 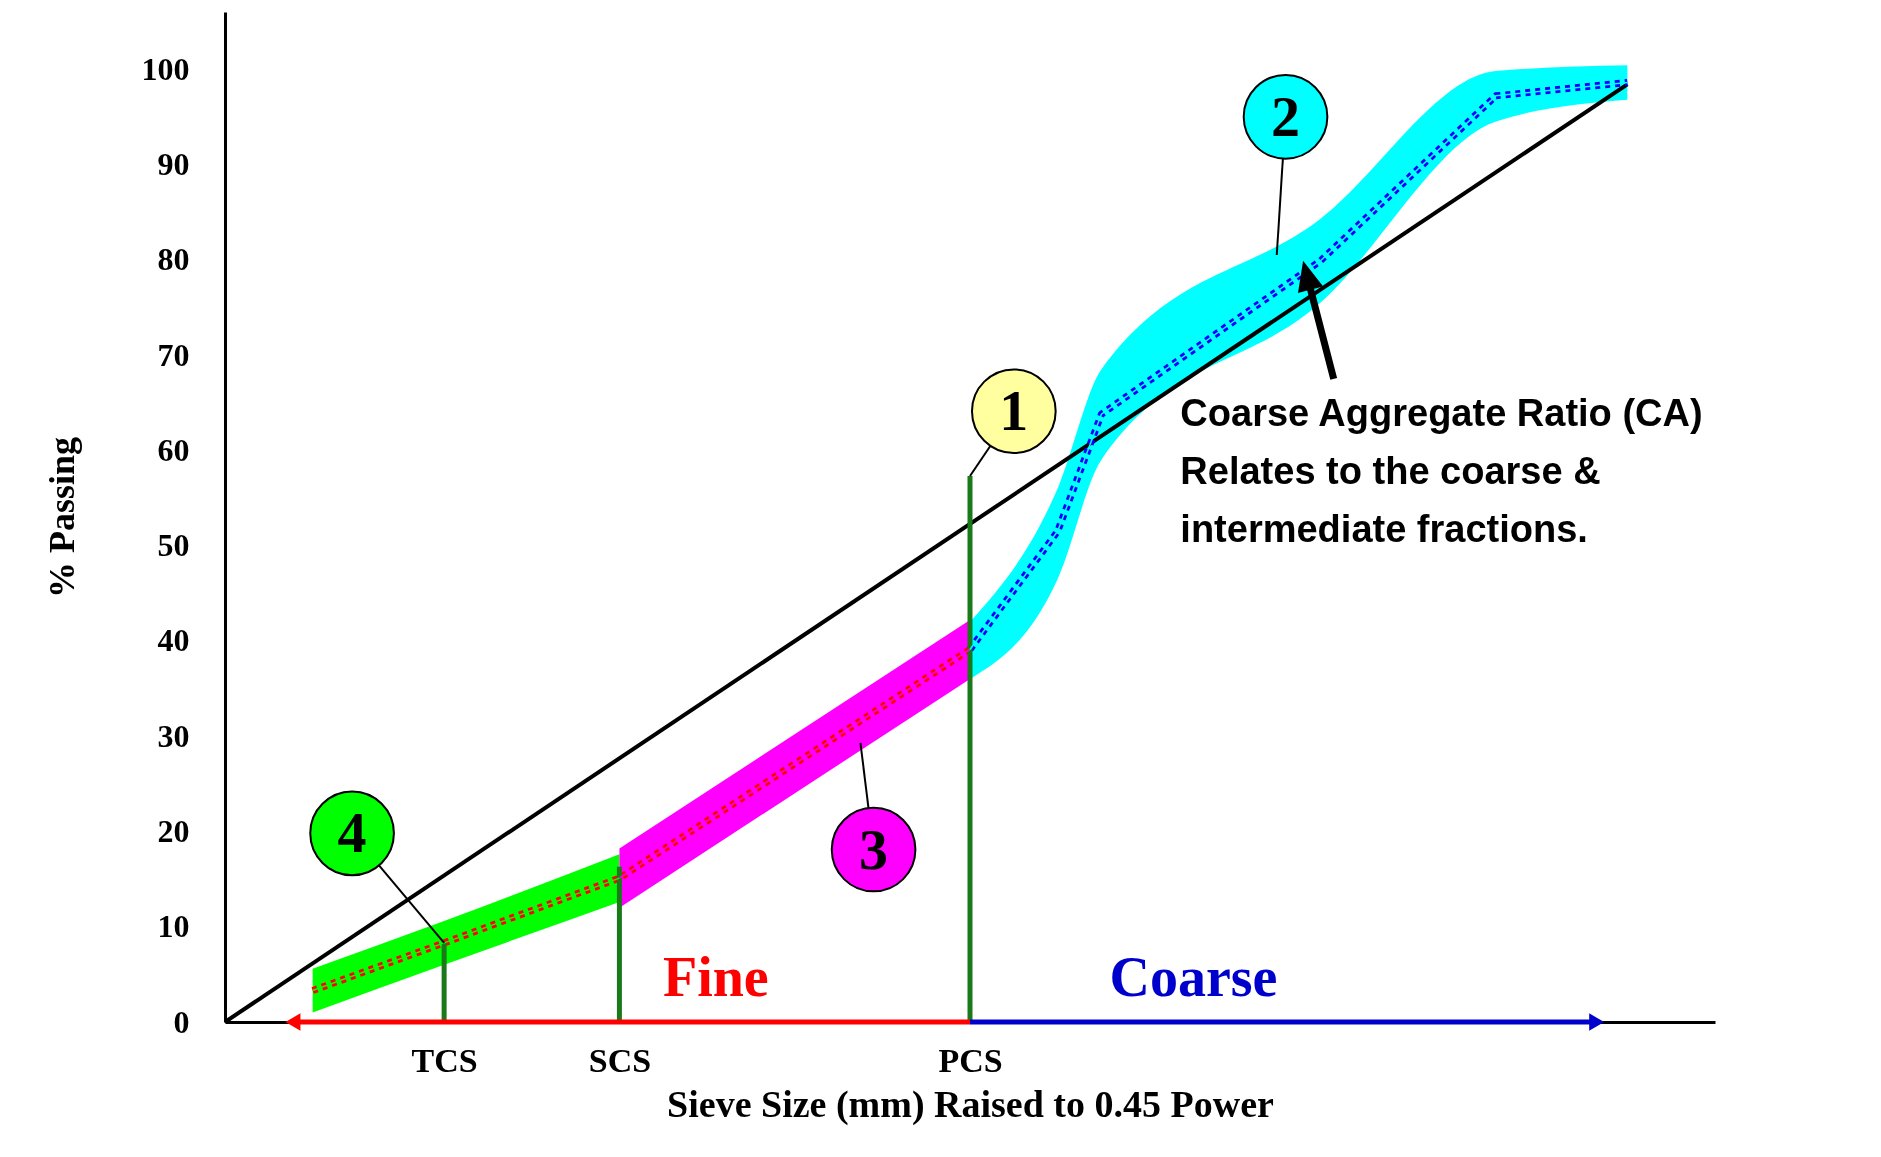 What do you see at coordinates (444, 1060) in the screenshot?
I see `x-tick-label: TCS` at bounding box center [444, 1060].